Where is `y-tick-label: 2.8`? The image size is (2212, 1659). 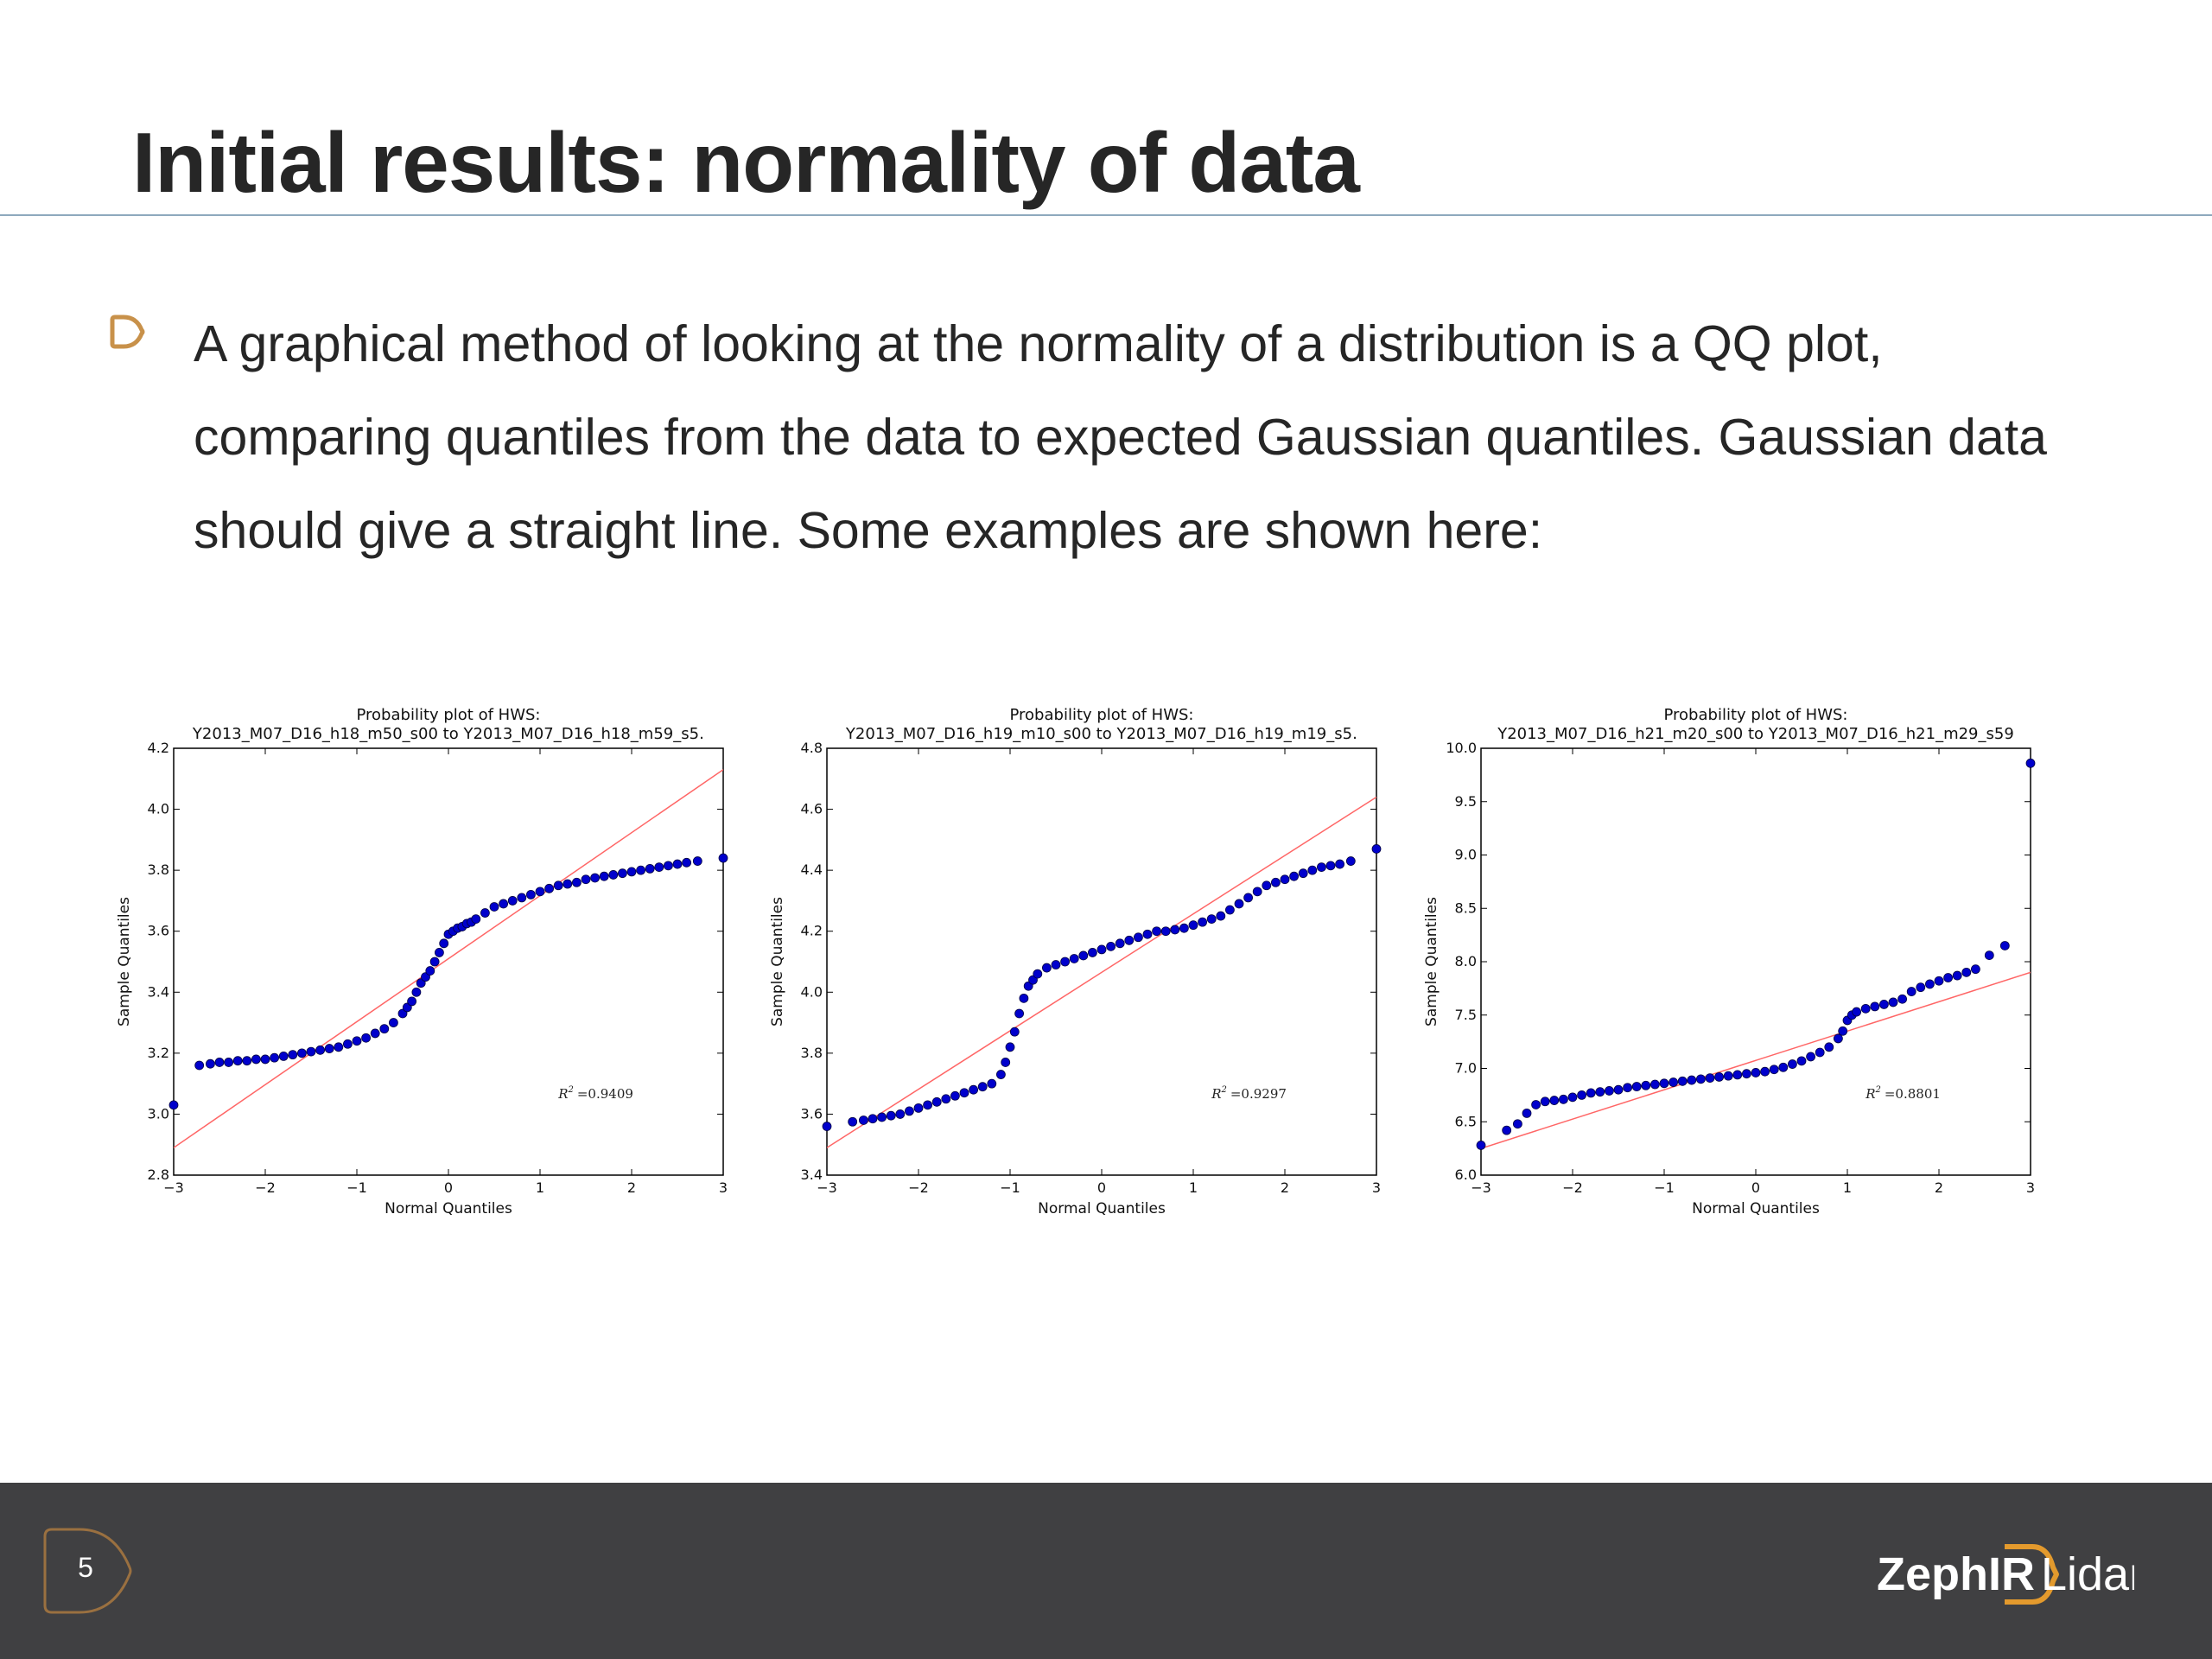
y-tick-label: 2.8 is located at coordinates (158, 1174).